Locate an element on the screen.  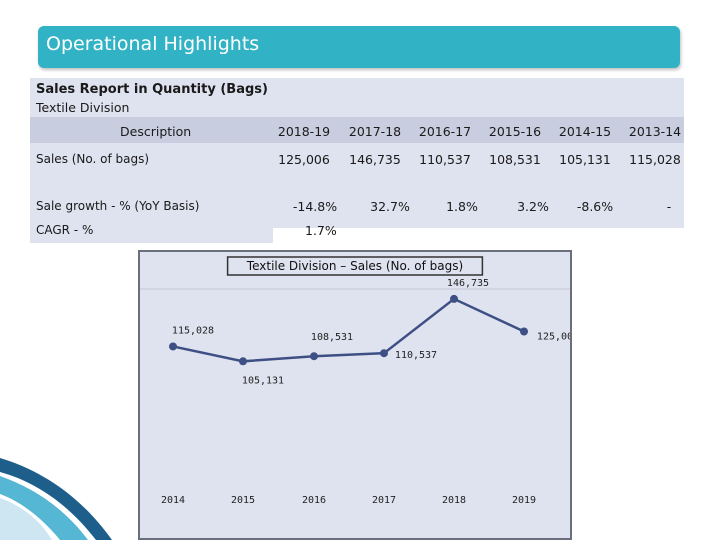
growth-cell: -14.8% is located at coordinates (315, 206).